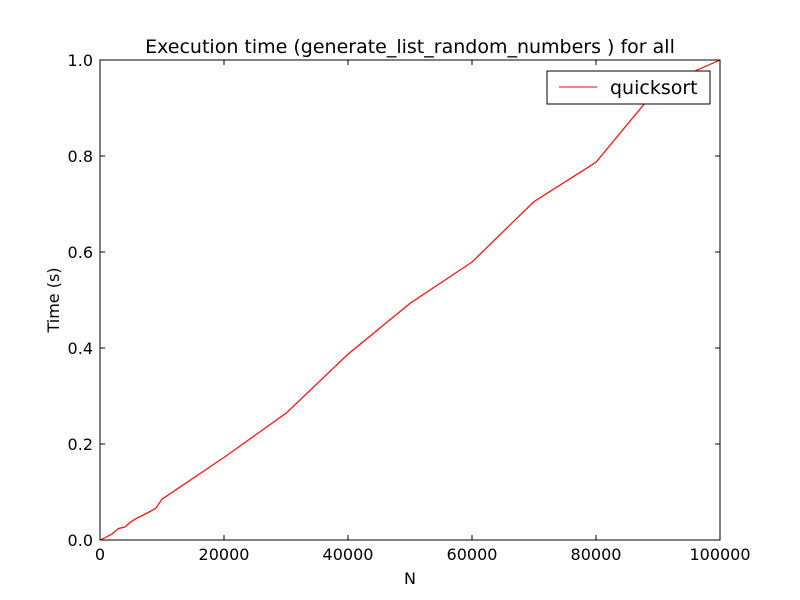  What do you see at coordinates (80, 60) in the screenshot?
I see `y-tick-label: 1.0` at bounding box center [80, 60].